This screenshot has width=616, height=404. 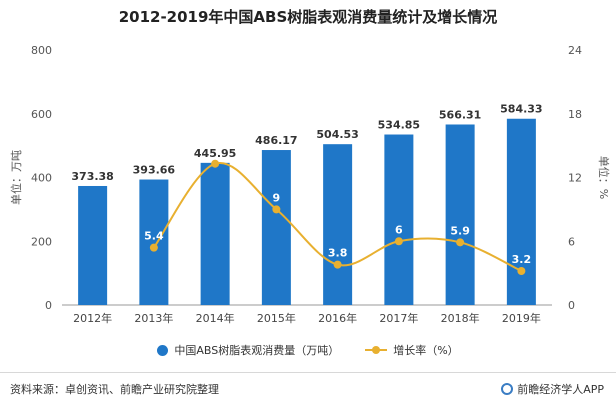 What do you see at coordinates (276, 140) in the screenshot?
I see `bar-value-label: 486.17` at bounding box center [276, 140].